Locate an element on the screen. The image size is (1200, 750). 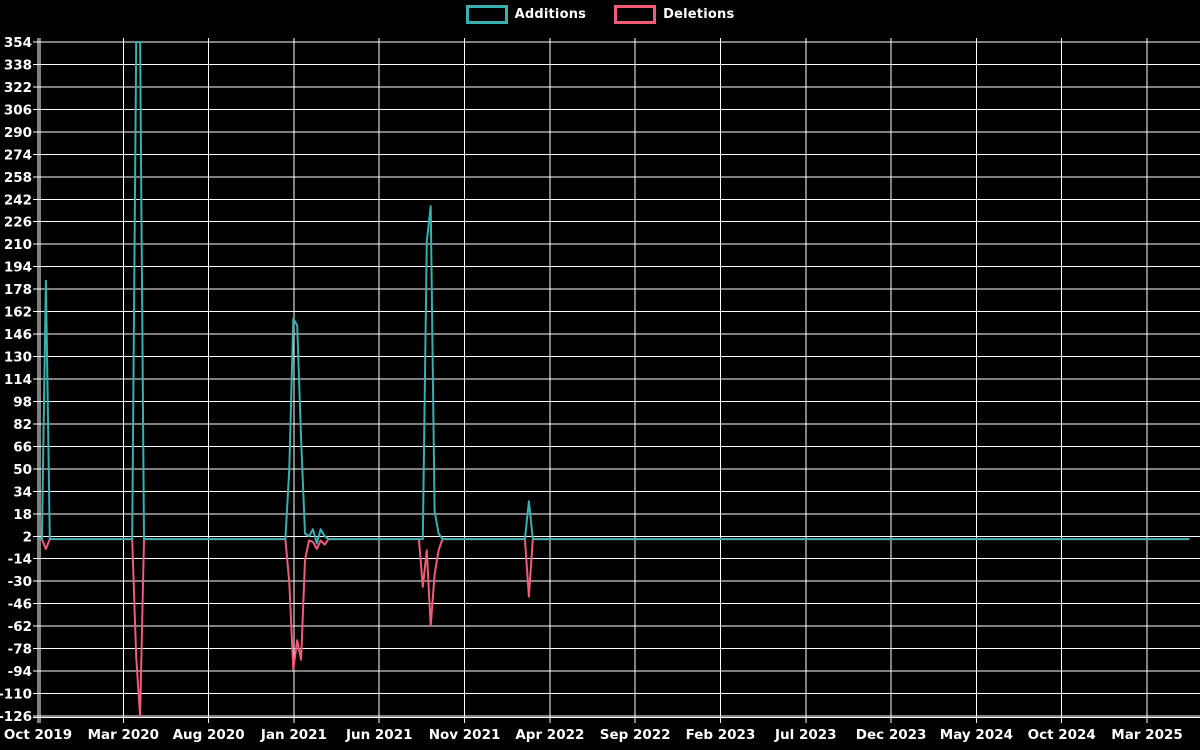
y-tick-label: 146 is located at coordinates (18, 335).